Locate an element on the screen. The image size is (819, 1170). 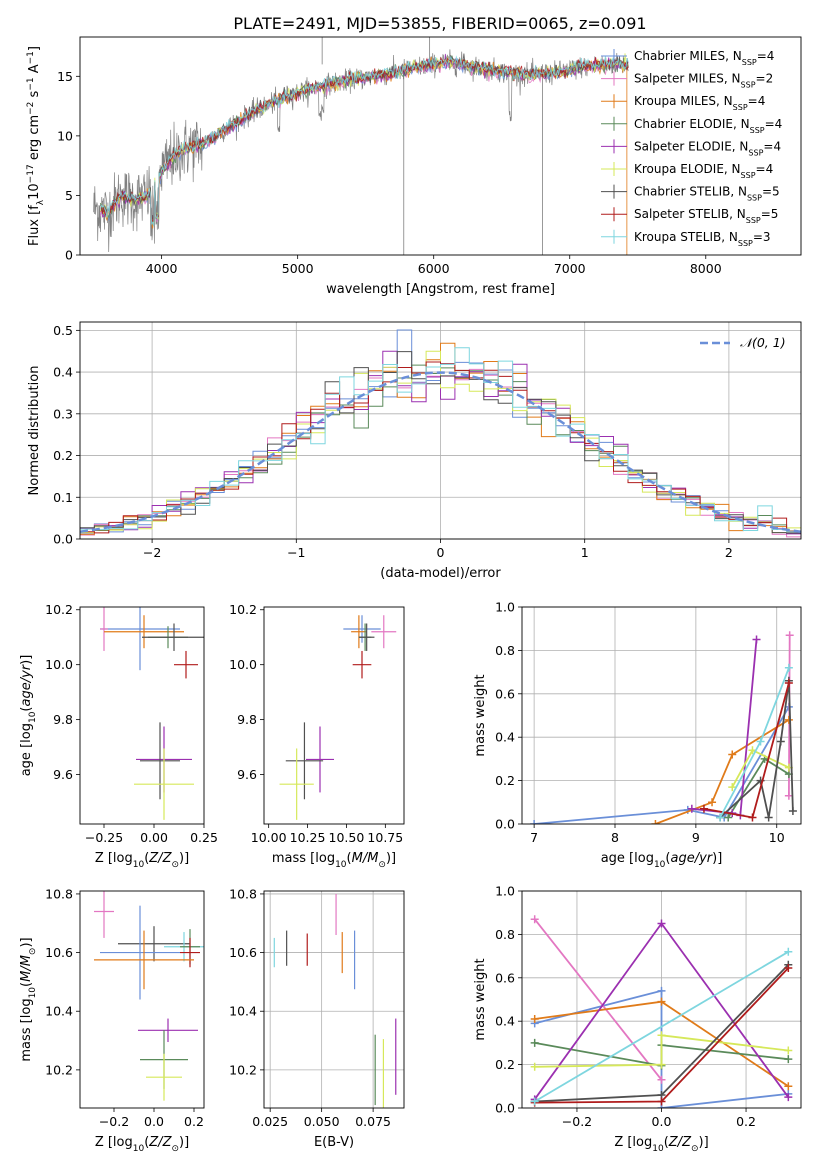
y-axis-label-part: 10 is located at coordinates (33, 717).